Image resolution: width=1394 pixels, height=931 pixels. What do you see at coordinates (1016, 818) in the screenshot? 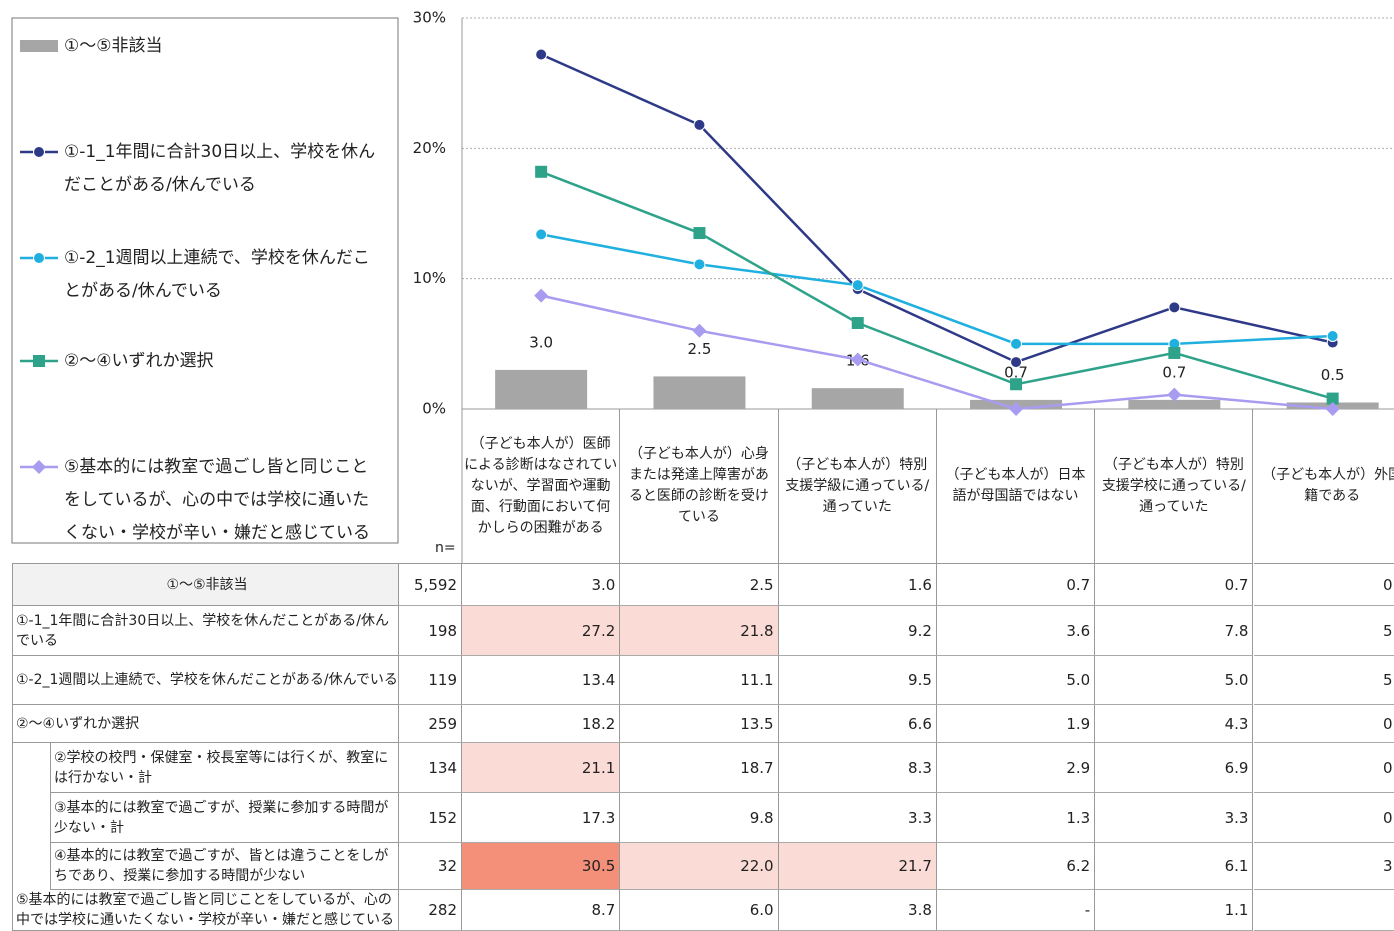
I see `data-cell: 1.3` at bounding box center [1016, 818].